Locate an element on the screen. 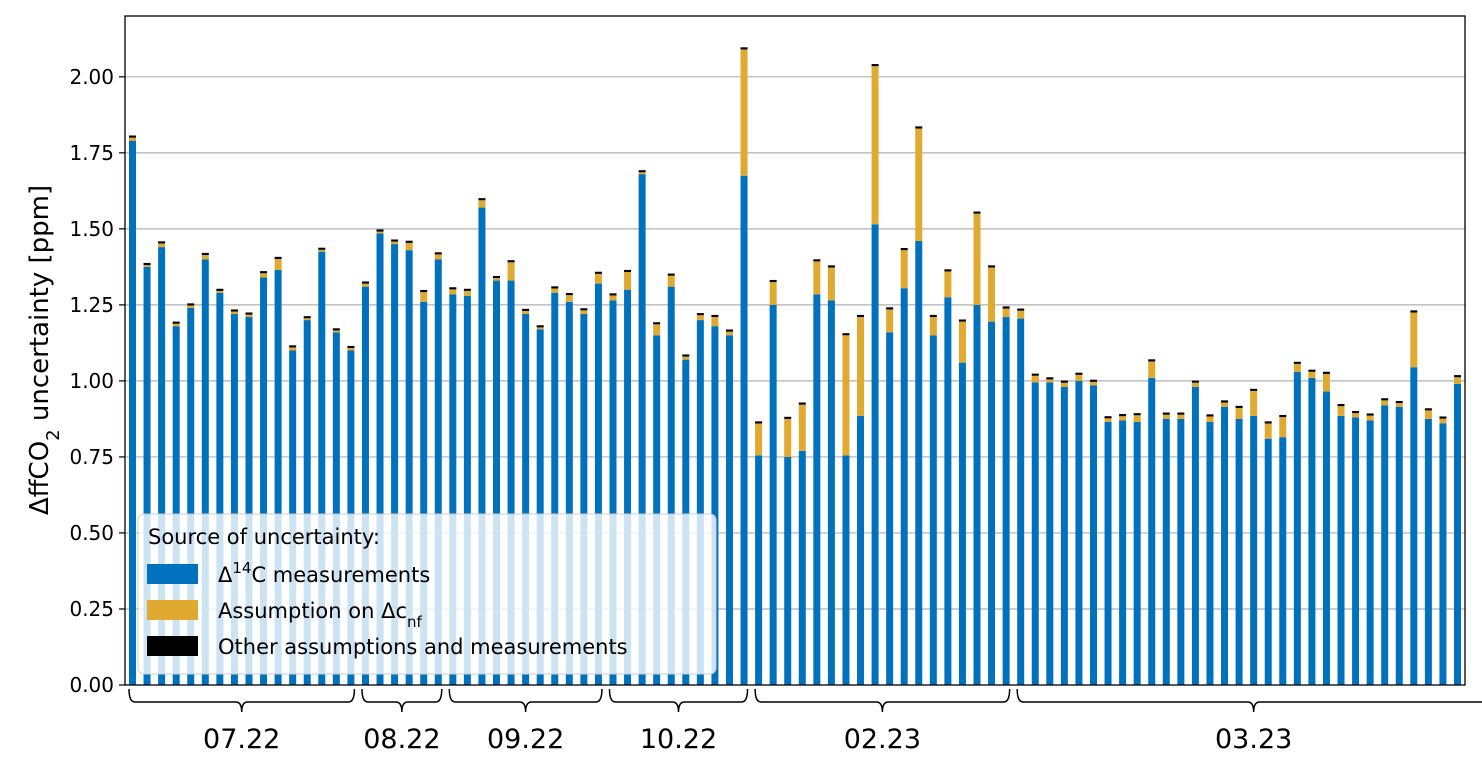 The image size is (1482, 763). y-tick-label: 1.25 is located at coordinates (91, 305).